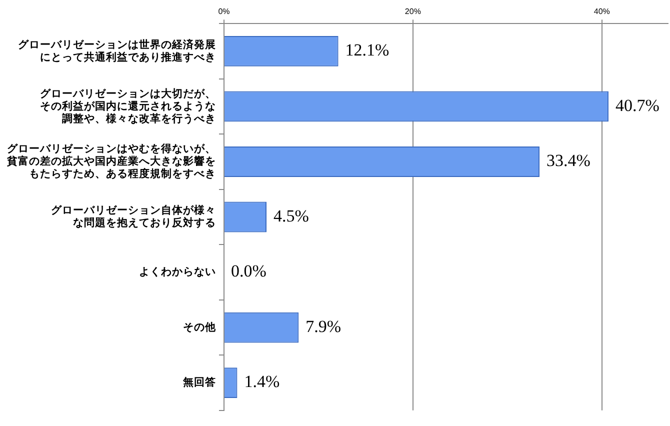 The width and height of the screenshot is (670, 426). What do you see at coordinates (177, 272) in the screenshot?
I see `y-tick-label: よくわからない` at bounding box center [177, 272].